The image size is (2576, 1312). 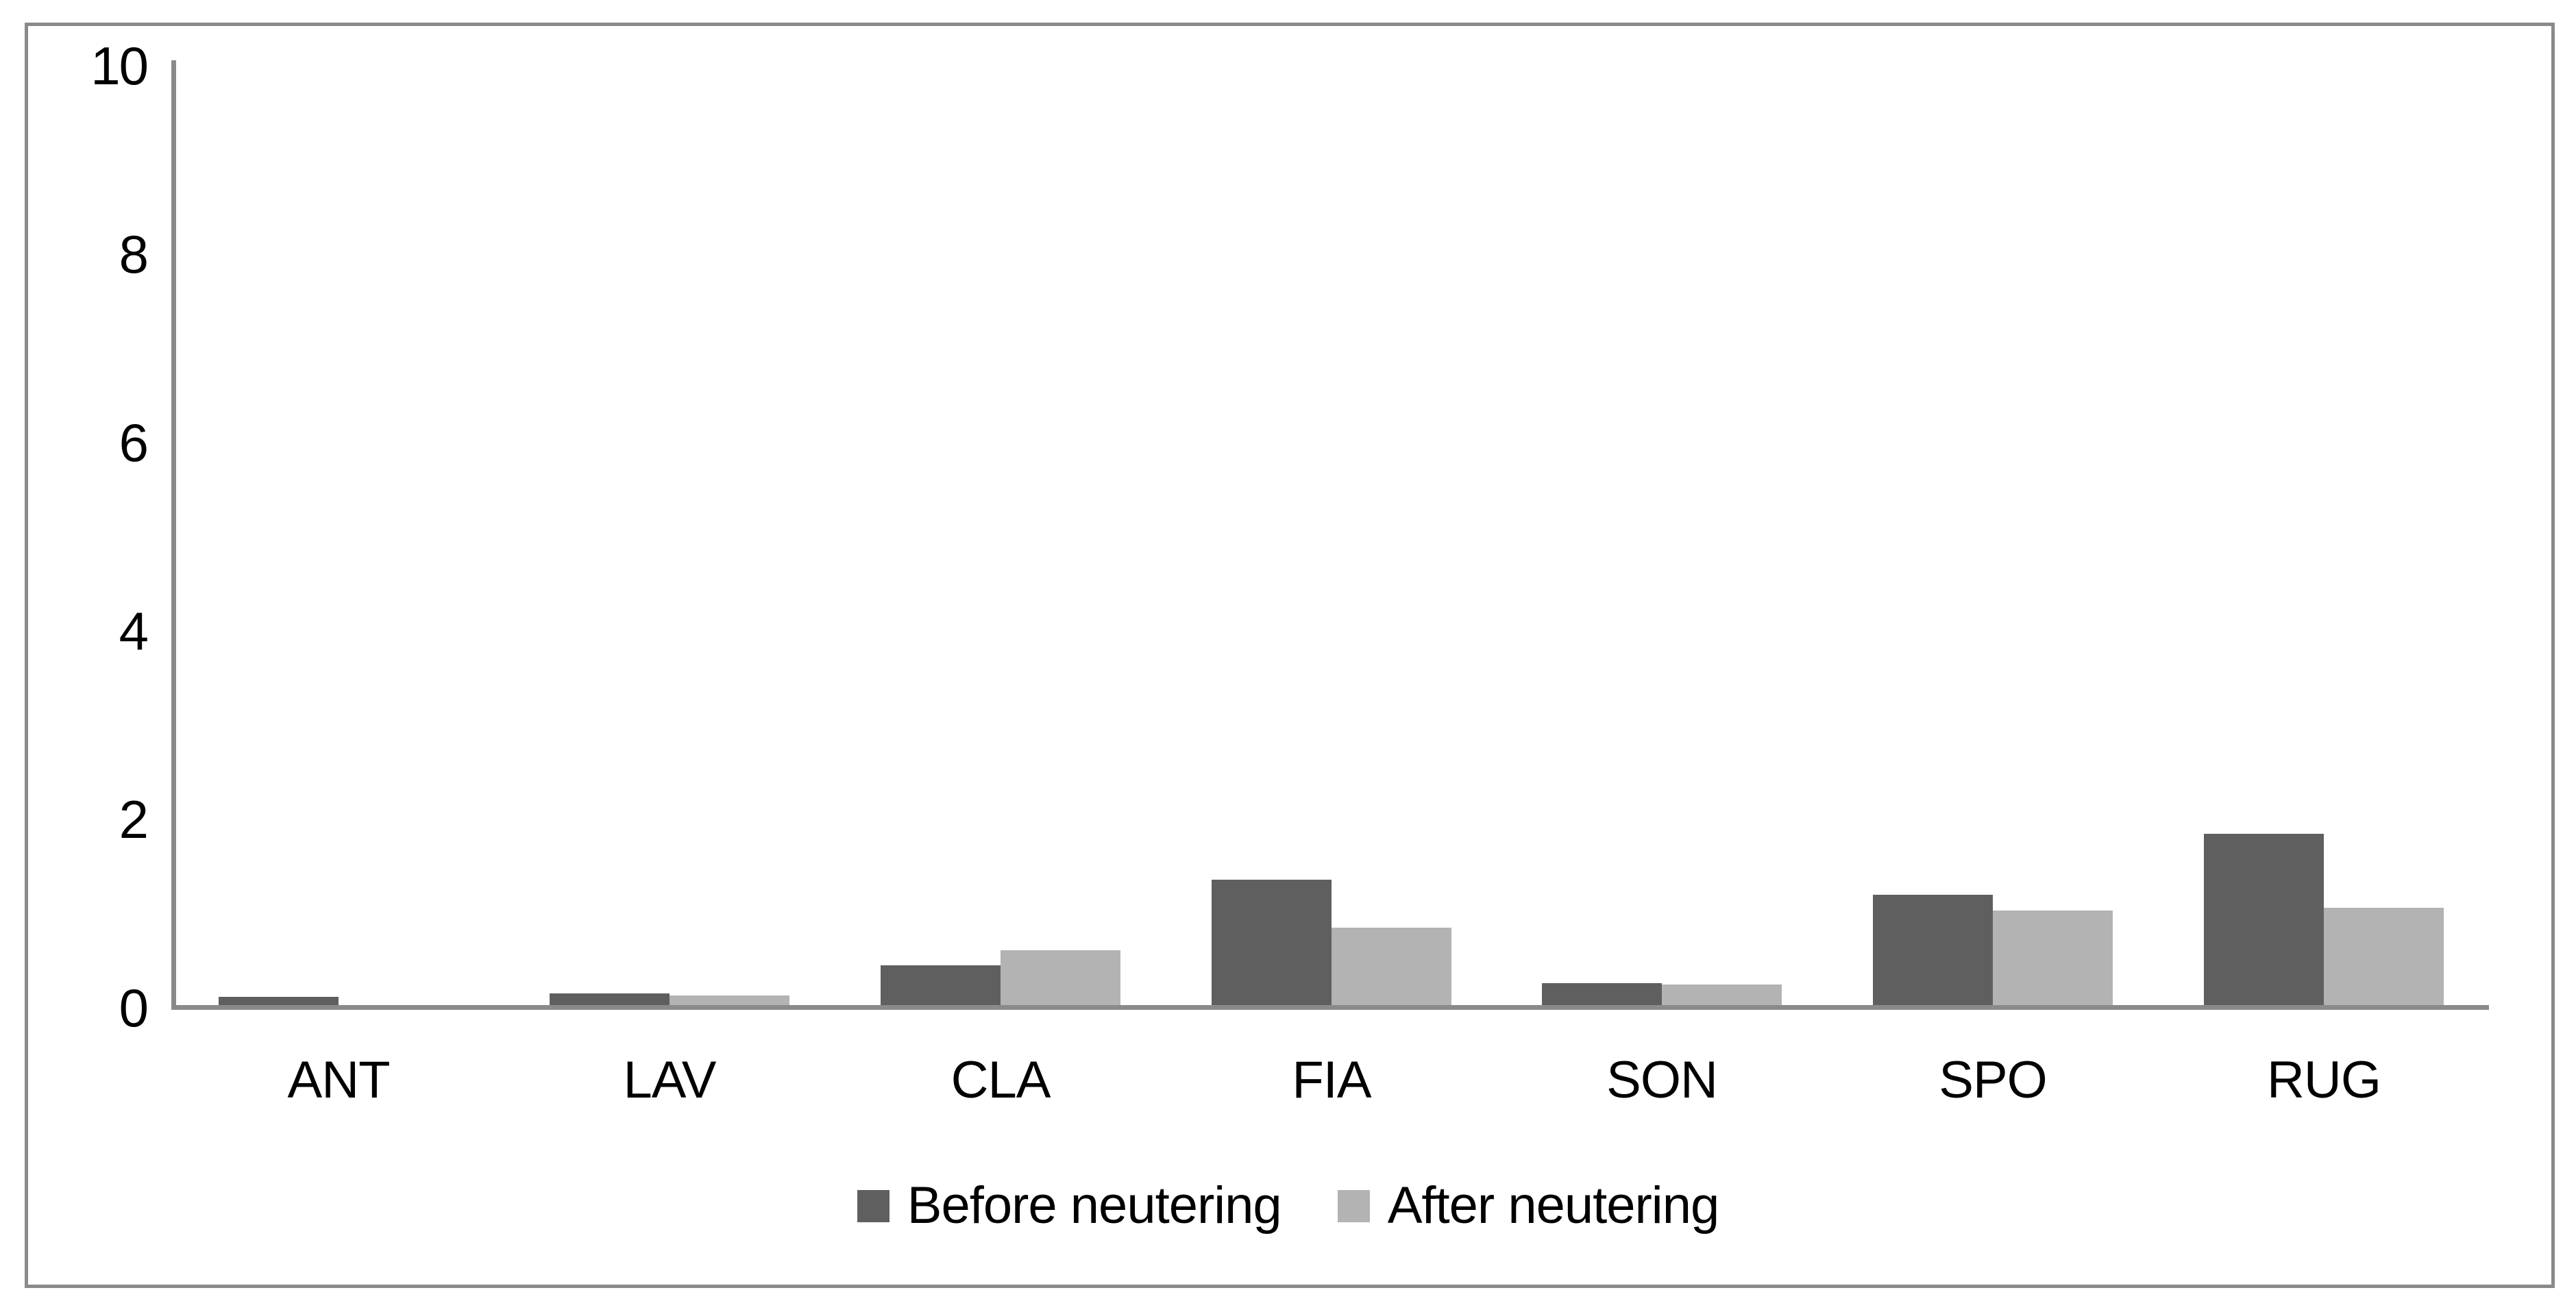 What do you see at coordinates (730, 1000) in the screenshot?
I see `bar-after-lav` at bounding box center [730, 1000].